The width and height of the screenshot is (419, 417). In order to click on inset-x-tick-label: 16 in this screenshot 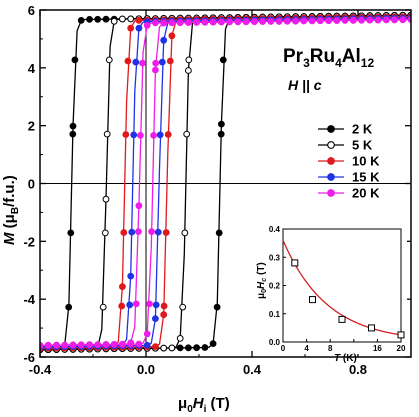, I will do `click(377, 348)`.